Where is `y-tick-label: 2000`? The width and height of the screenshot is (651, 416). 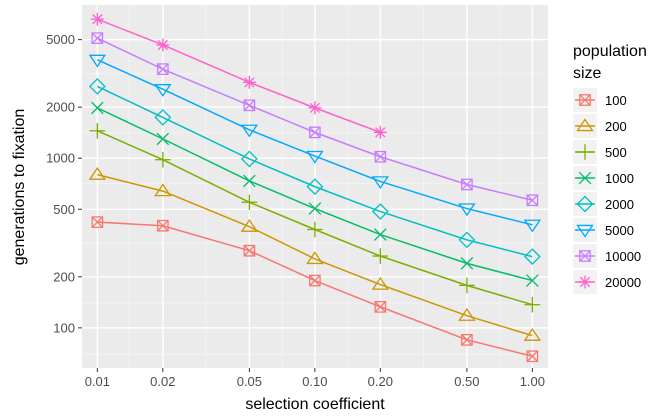
y-tick-label: 2000 is located at coordinates (60, 107).